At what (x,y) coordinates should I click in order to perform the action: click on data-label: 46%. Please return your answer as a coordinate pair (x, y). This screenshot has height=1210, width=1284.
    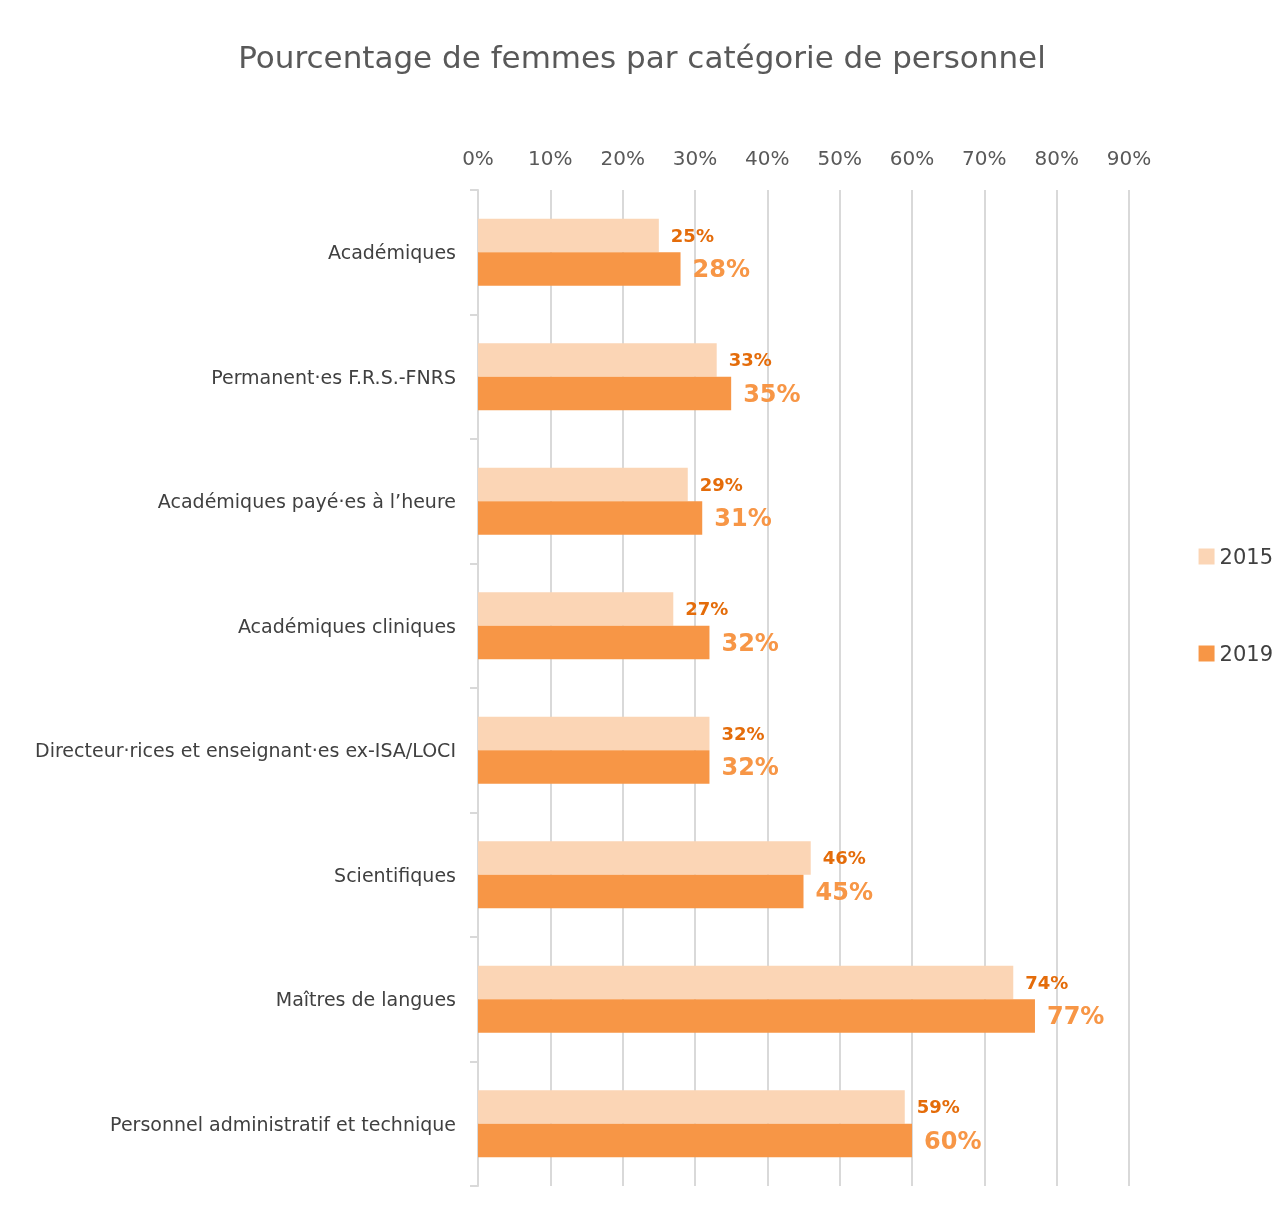
    Looking at the image, I should click on (844, 858).